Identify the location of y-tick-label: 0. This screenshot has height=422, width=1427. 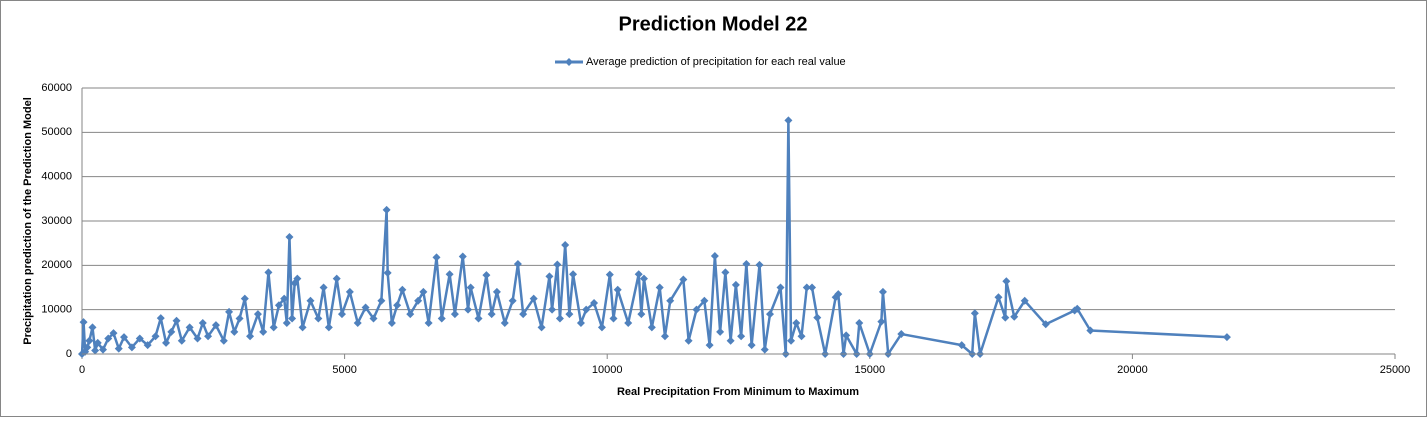
(69, 354).